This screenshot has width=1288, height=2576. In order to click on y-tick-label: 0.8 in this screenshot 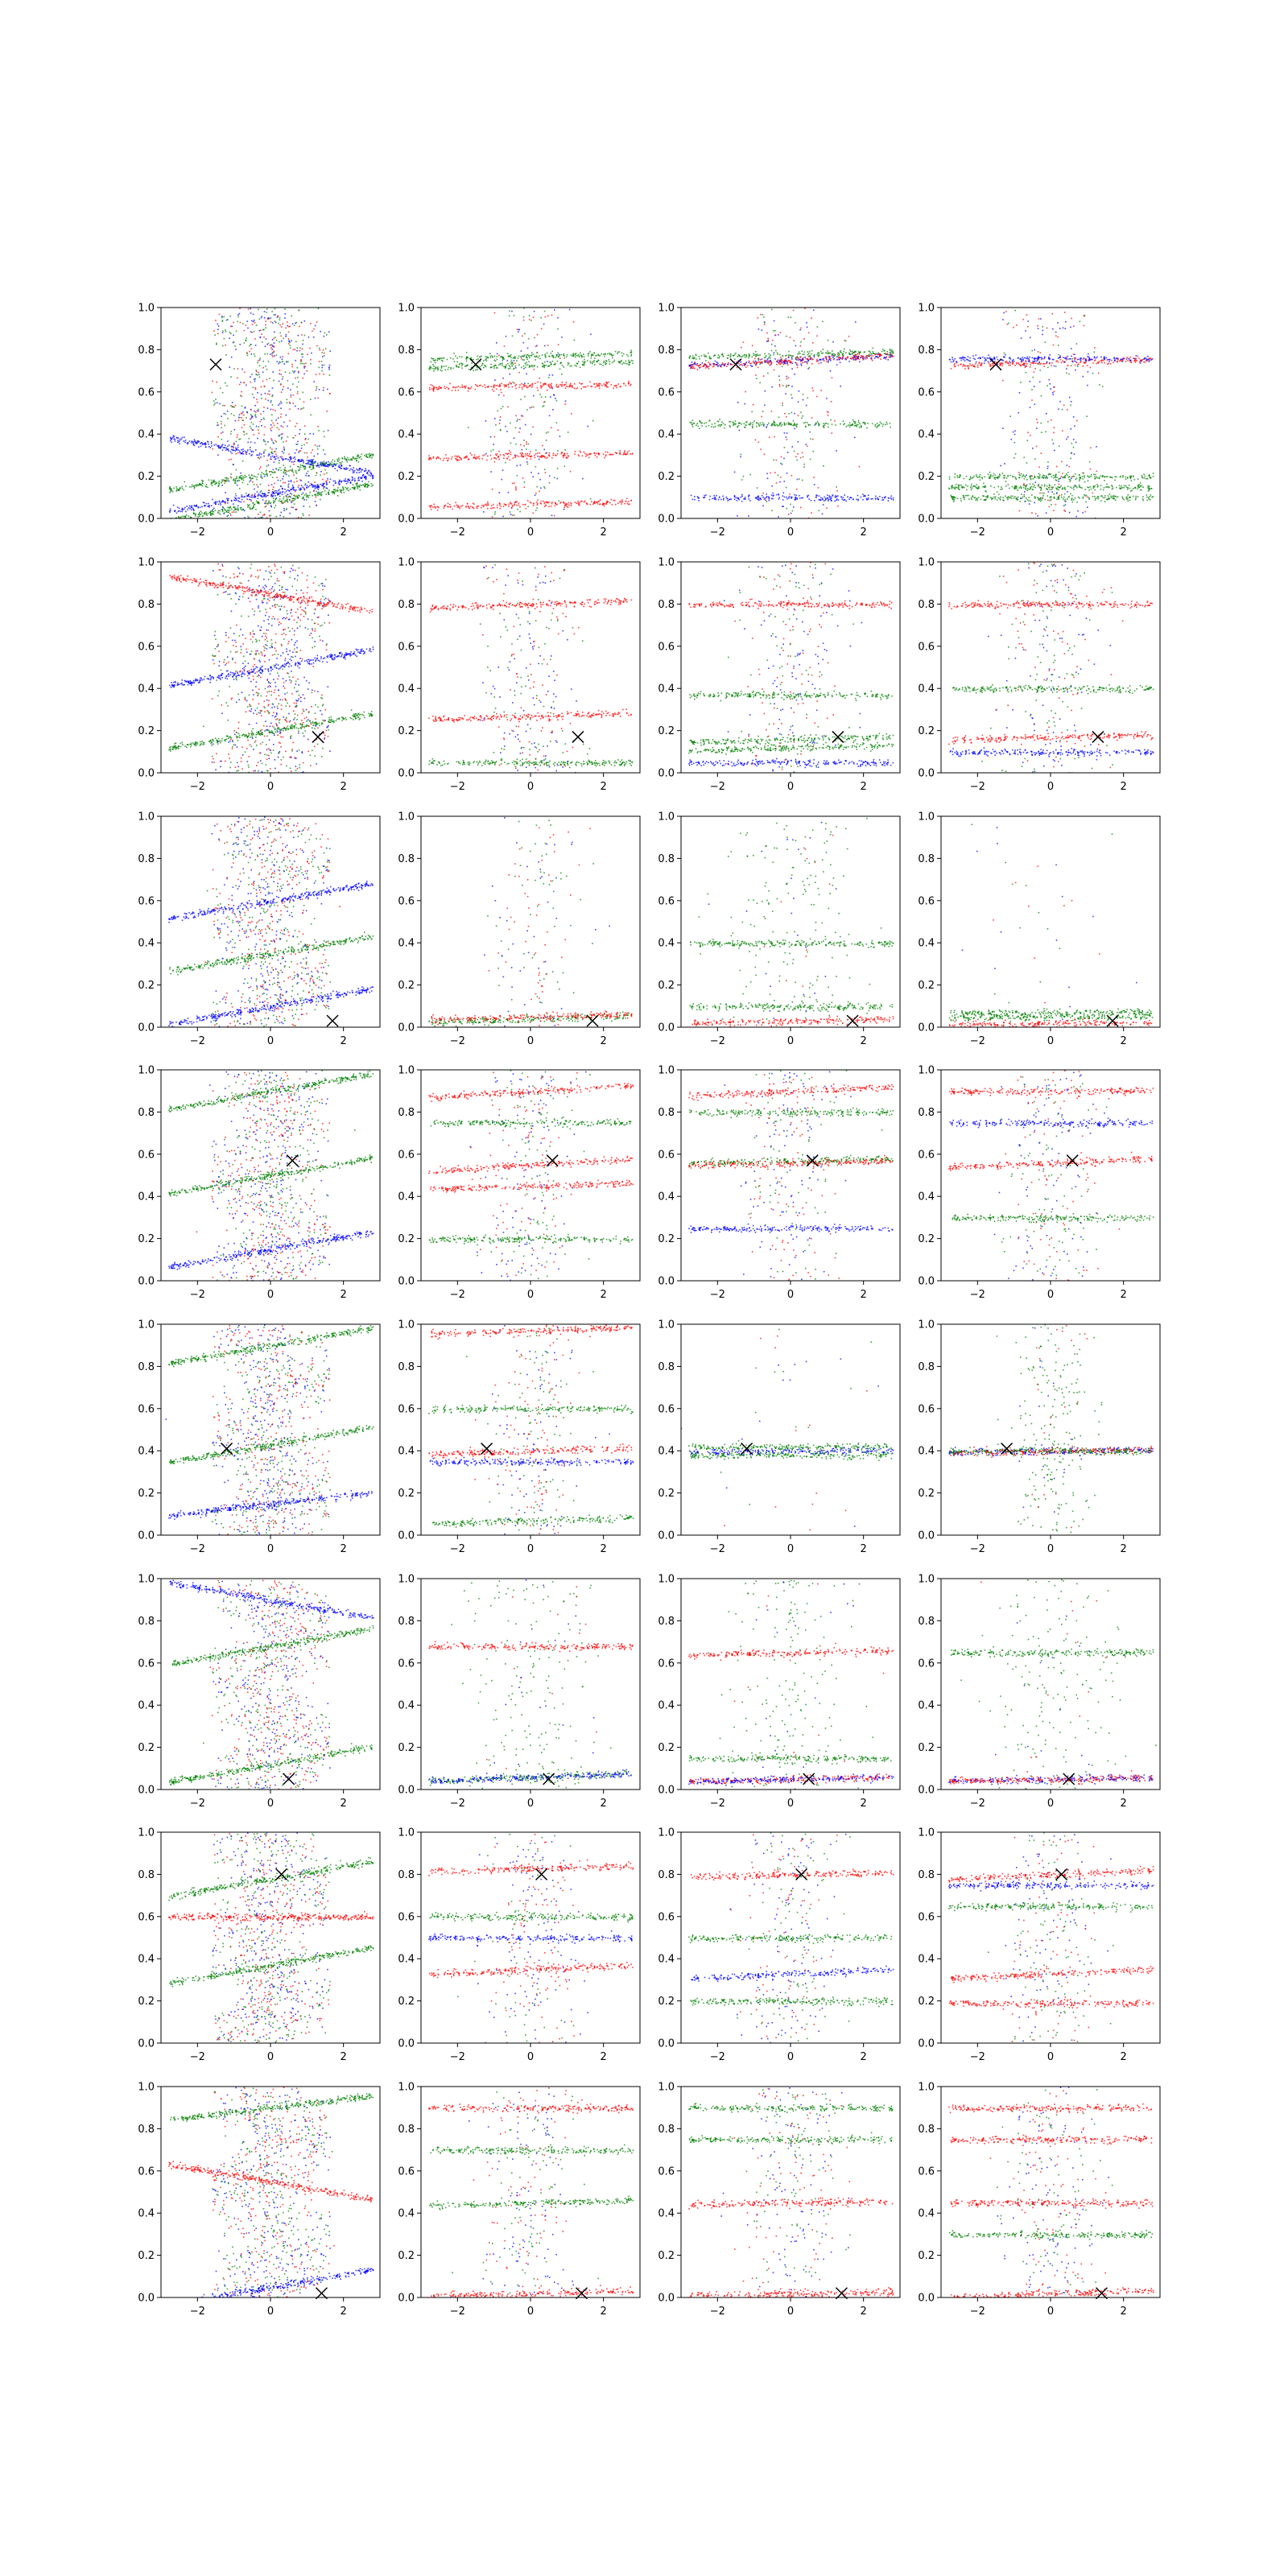, I will do `click(666, 351)`.